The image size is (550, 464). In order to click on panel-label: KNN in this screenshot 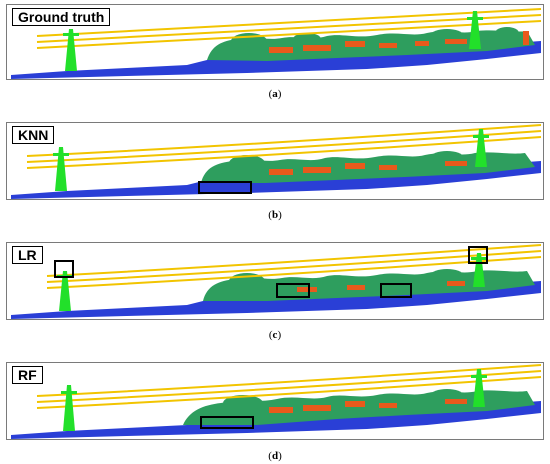, I will do `click(33, 135)`.